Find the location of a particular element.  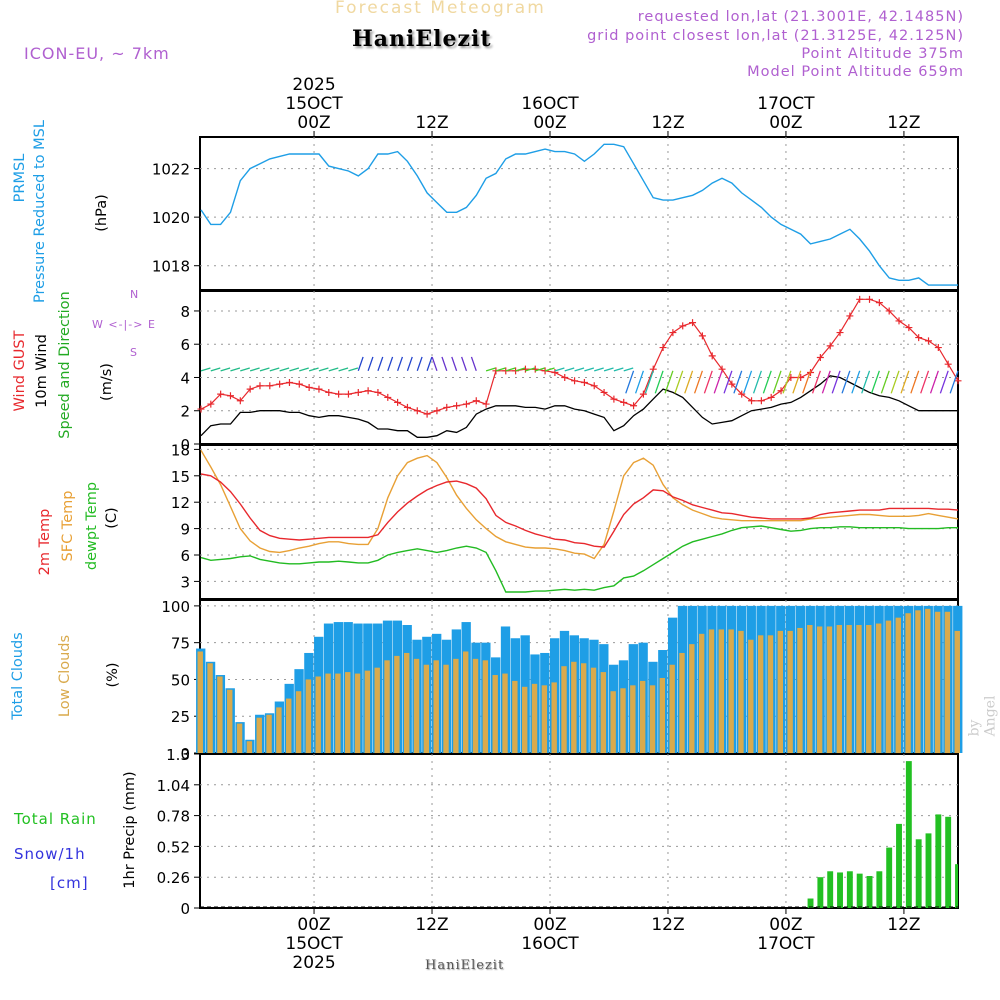

pressure-ytick-label: 1022 is located at coordinates (171, 170).